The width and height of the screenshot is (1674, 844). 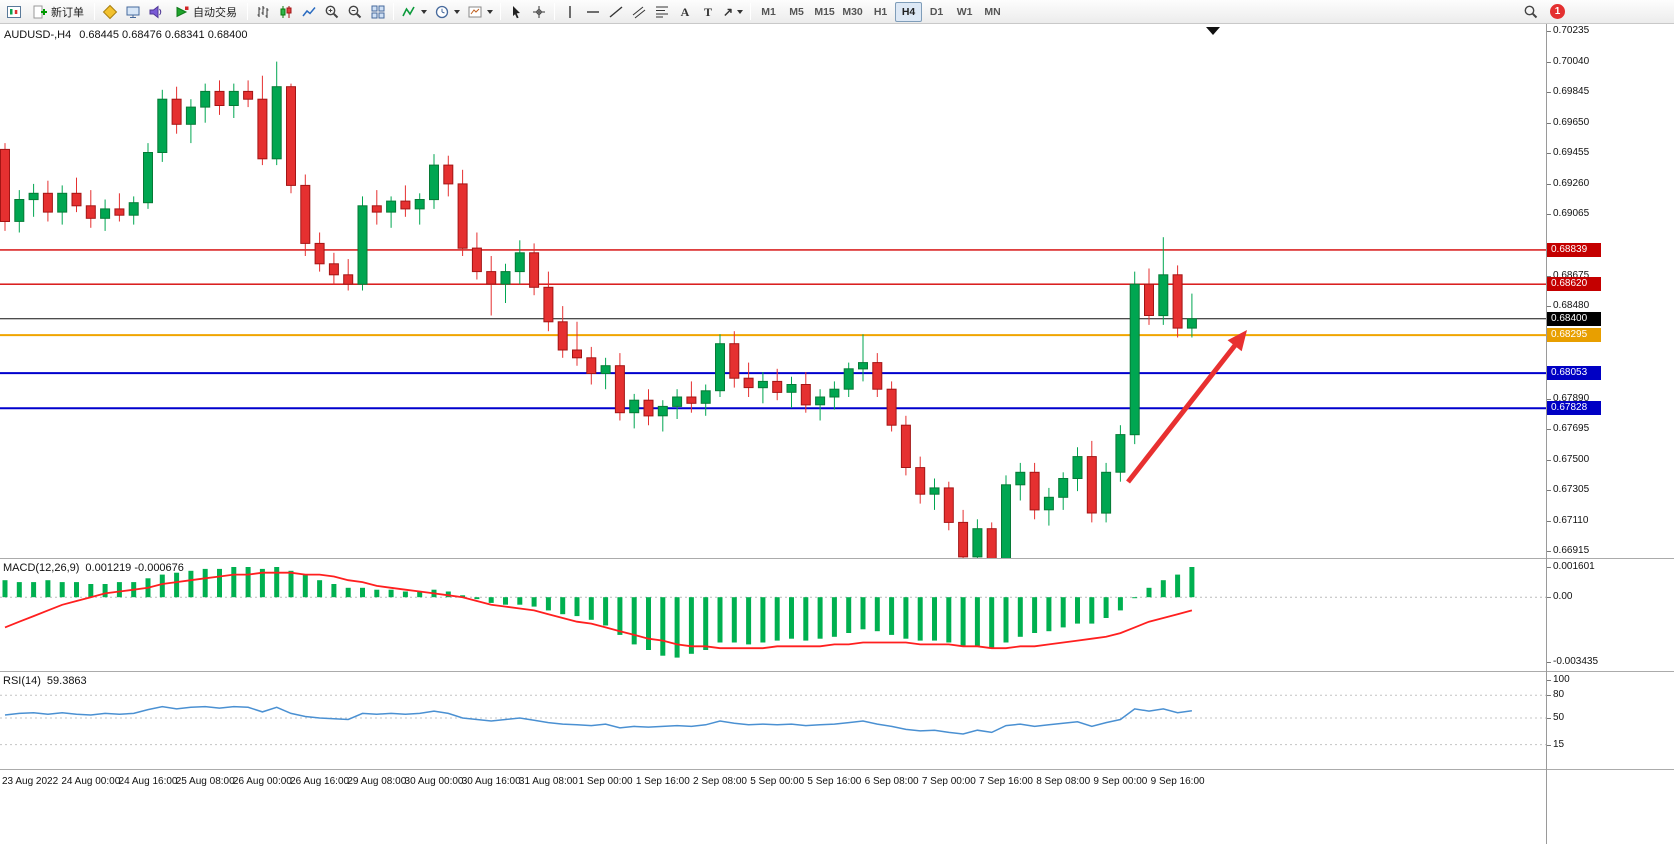 I want to click on candlestick-chart-button, so click(x=286, y=12).